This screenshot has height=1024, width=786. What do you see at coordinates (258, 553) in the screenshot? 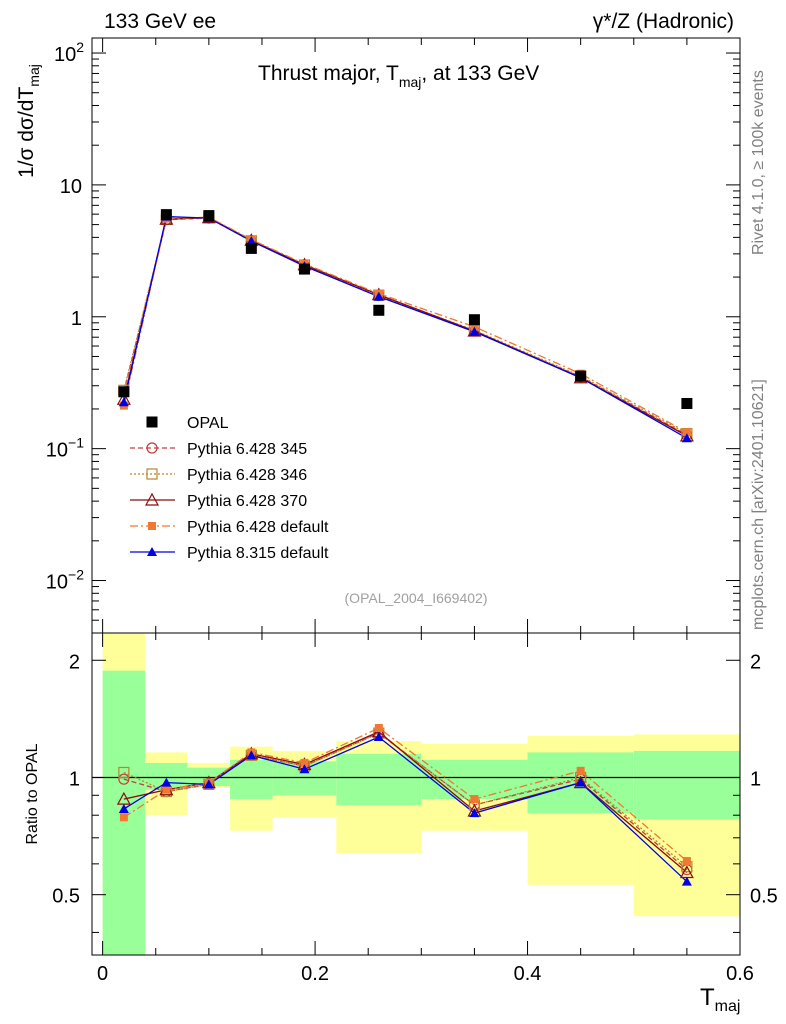
I see `legend-label: Pythia 8.315 default` at bounding box center [258, 553].